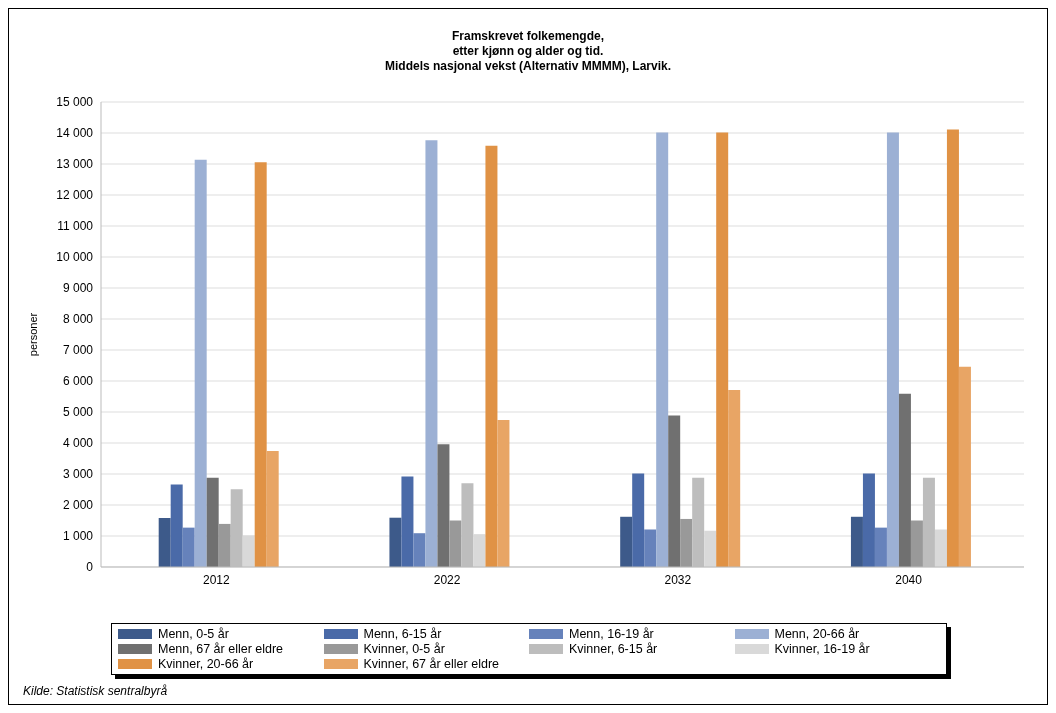 This screenshot has width=1056, height=713. What do you see at coordinates (909, 579) in the screenshot?
I see `x-tick-label: 2040` at bounding box center [909, 579].